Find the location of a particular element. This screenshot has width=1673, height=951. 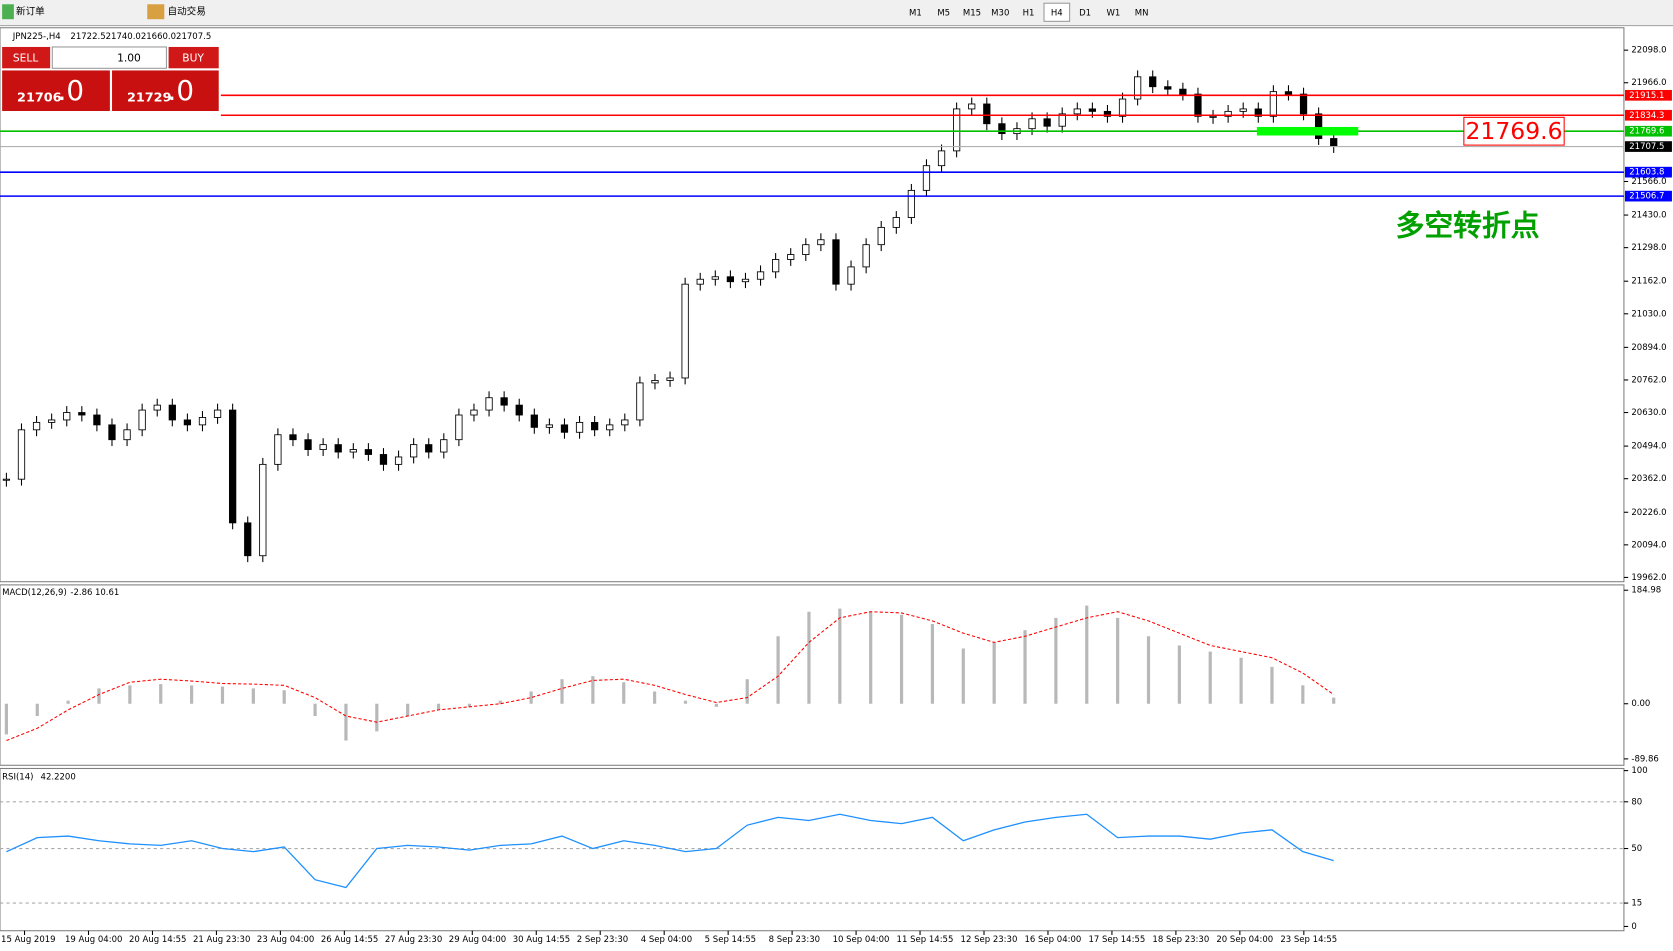

sell-label: SELL is located at coordinates (25, 58).